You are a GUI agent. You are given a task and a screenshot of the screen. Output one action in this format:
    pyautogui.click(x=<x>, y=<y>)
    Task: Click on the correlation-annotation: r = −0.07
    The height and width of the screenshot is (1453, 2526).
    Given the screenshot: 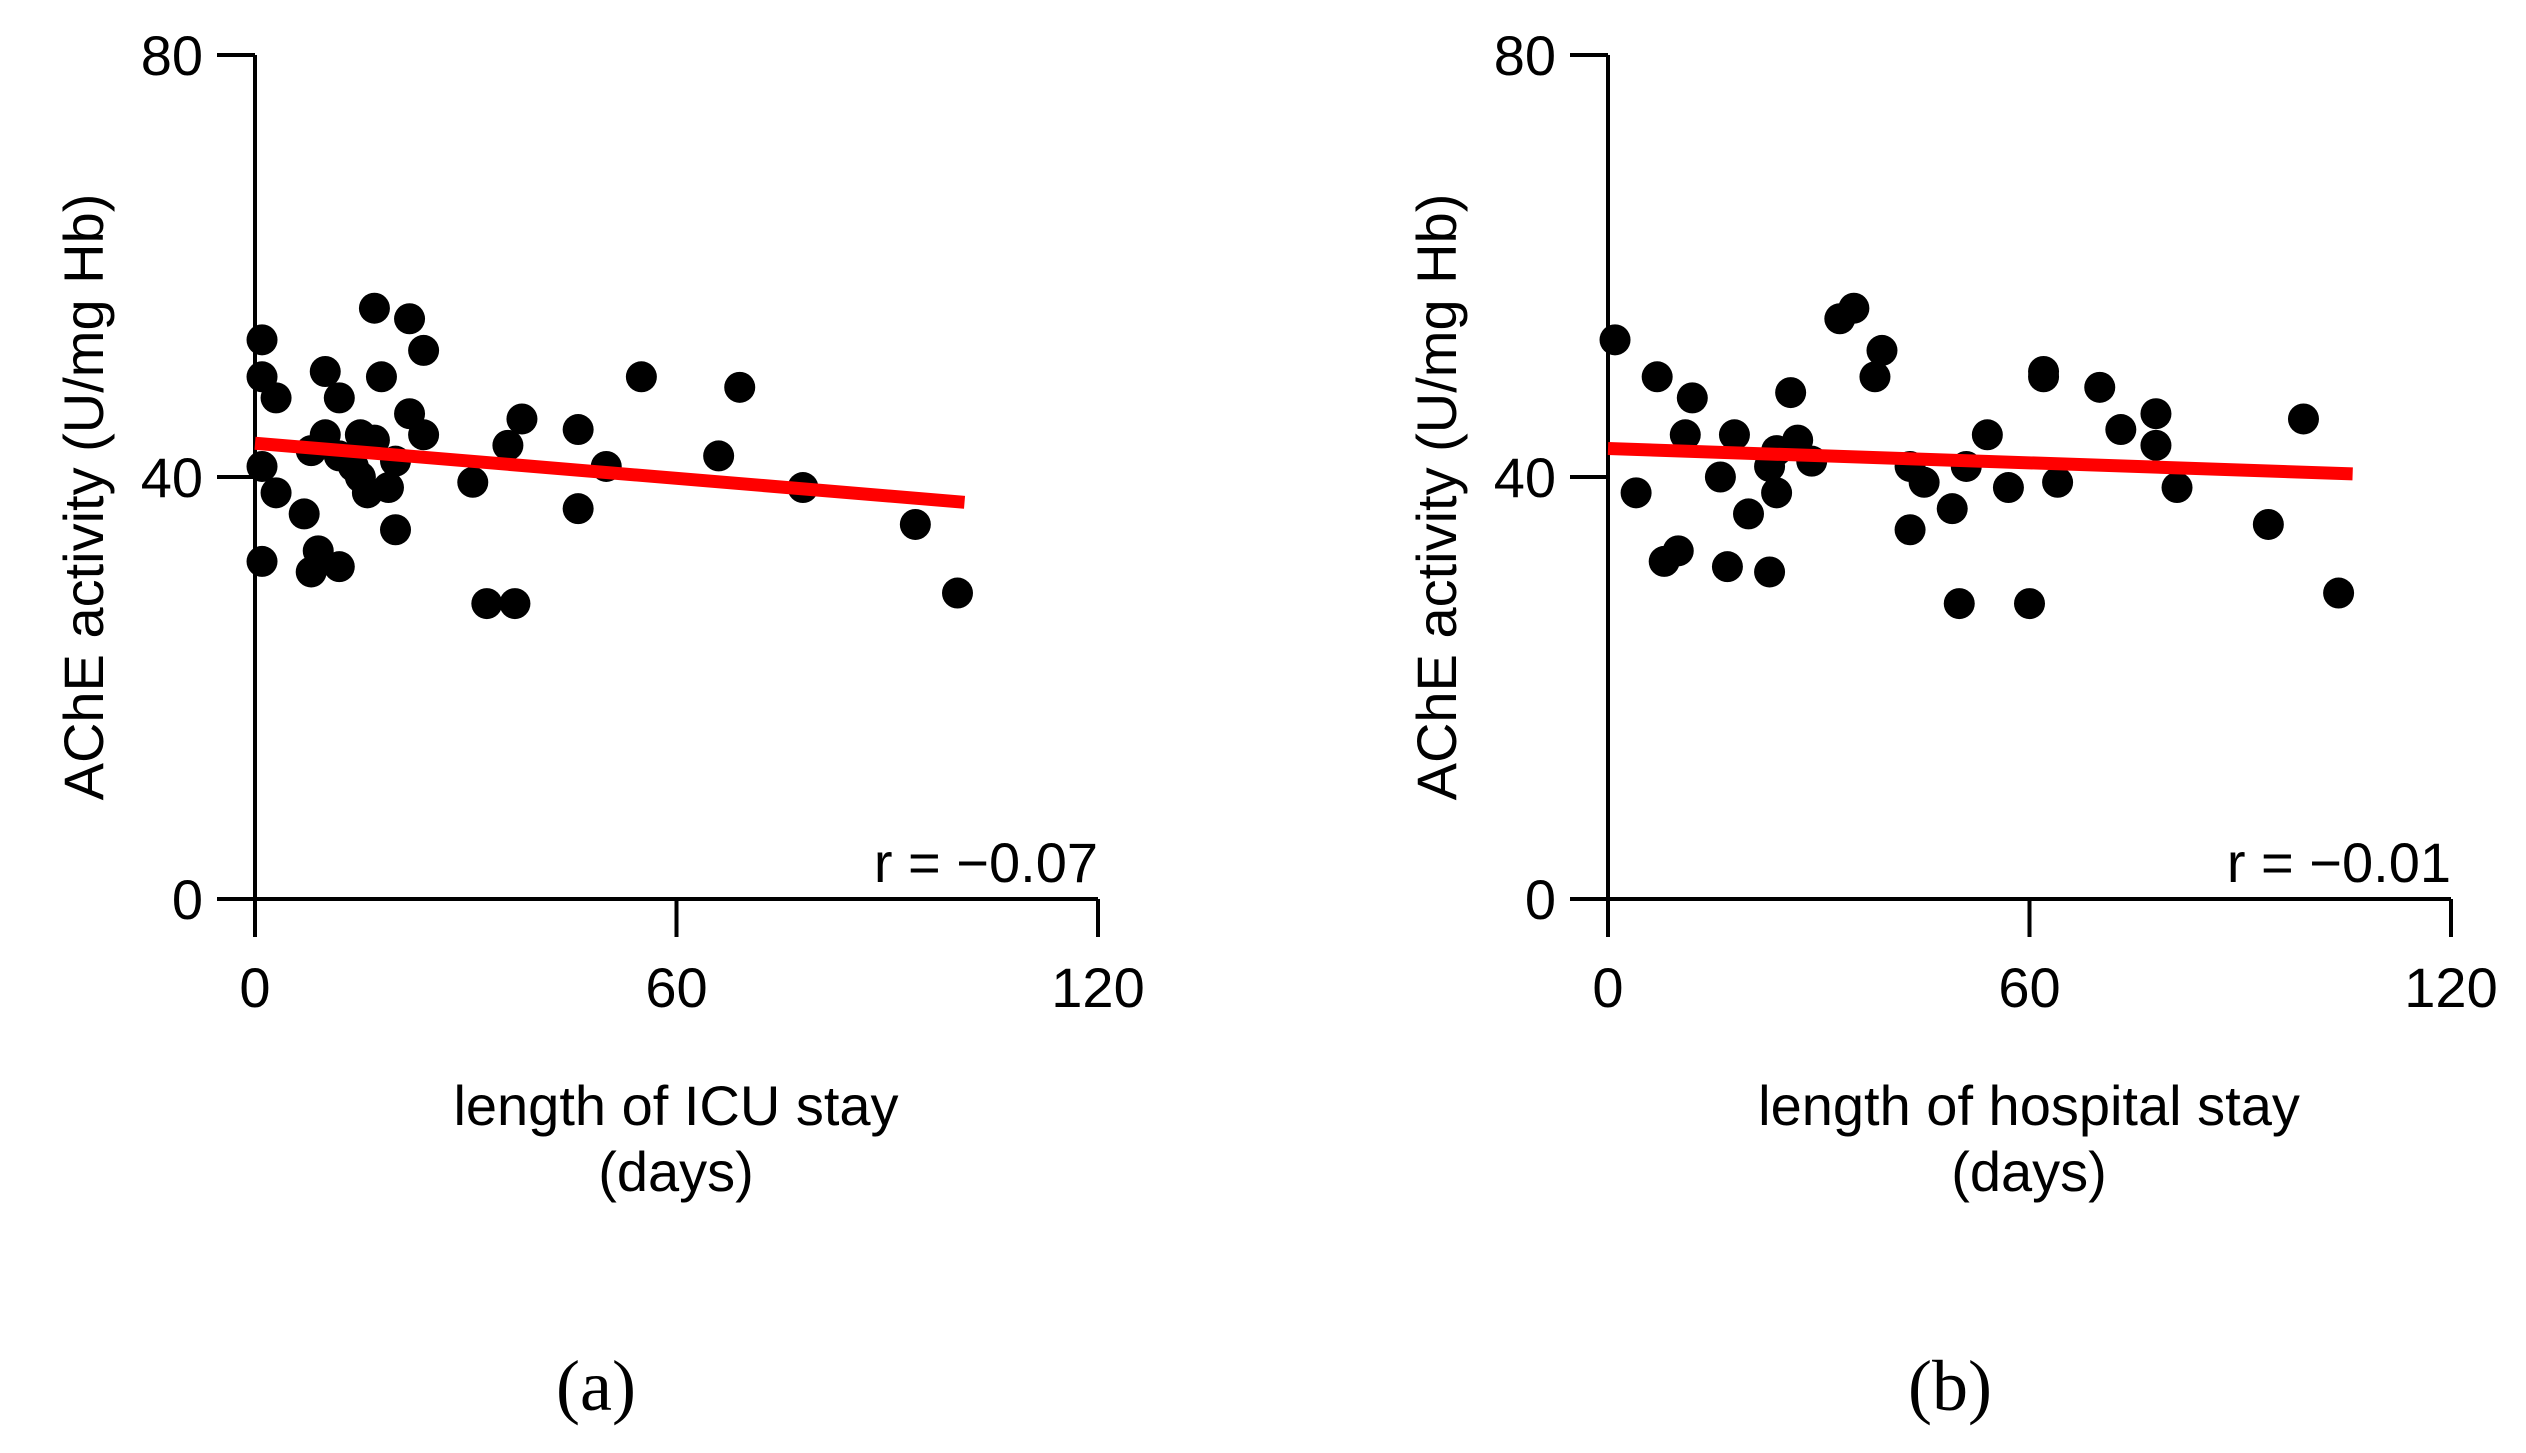 What is the action you would take?
    pyautogui.click(x=986, y=862)
    